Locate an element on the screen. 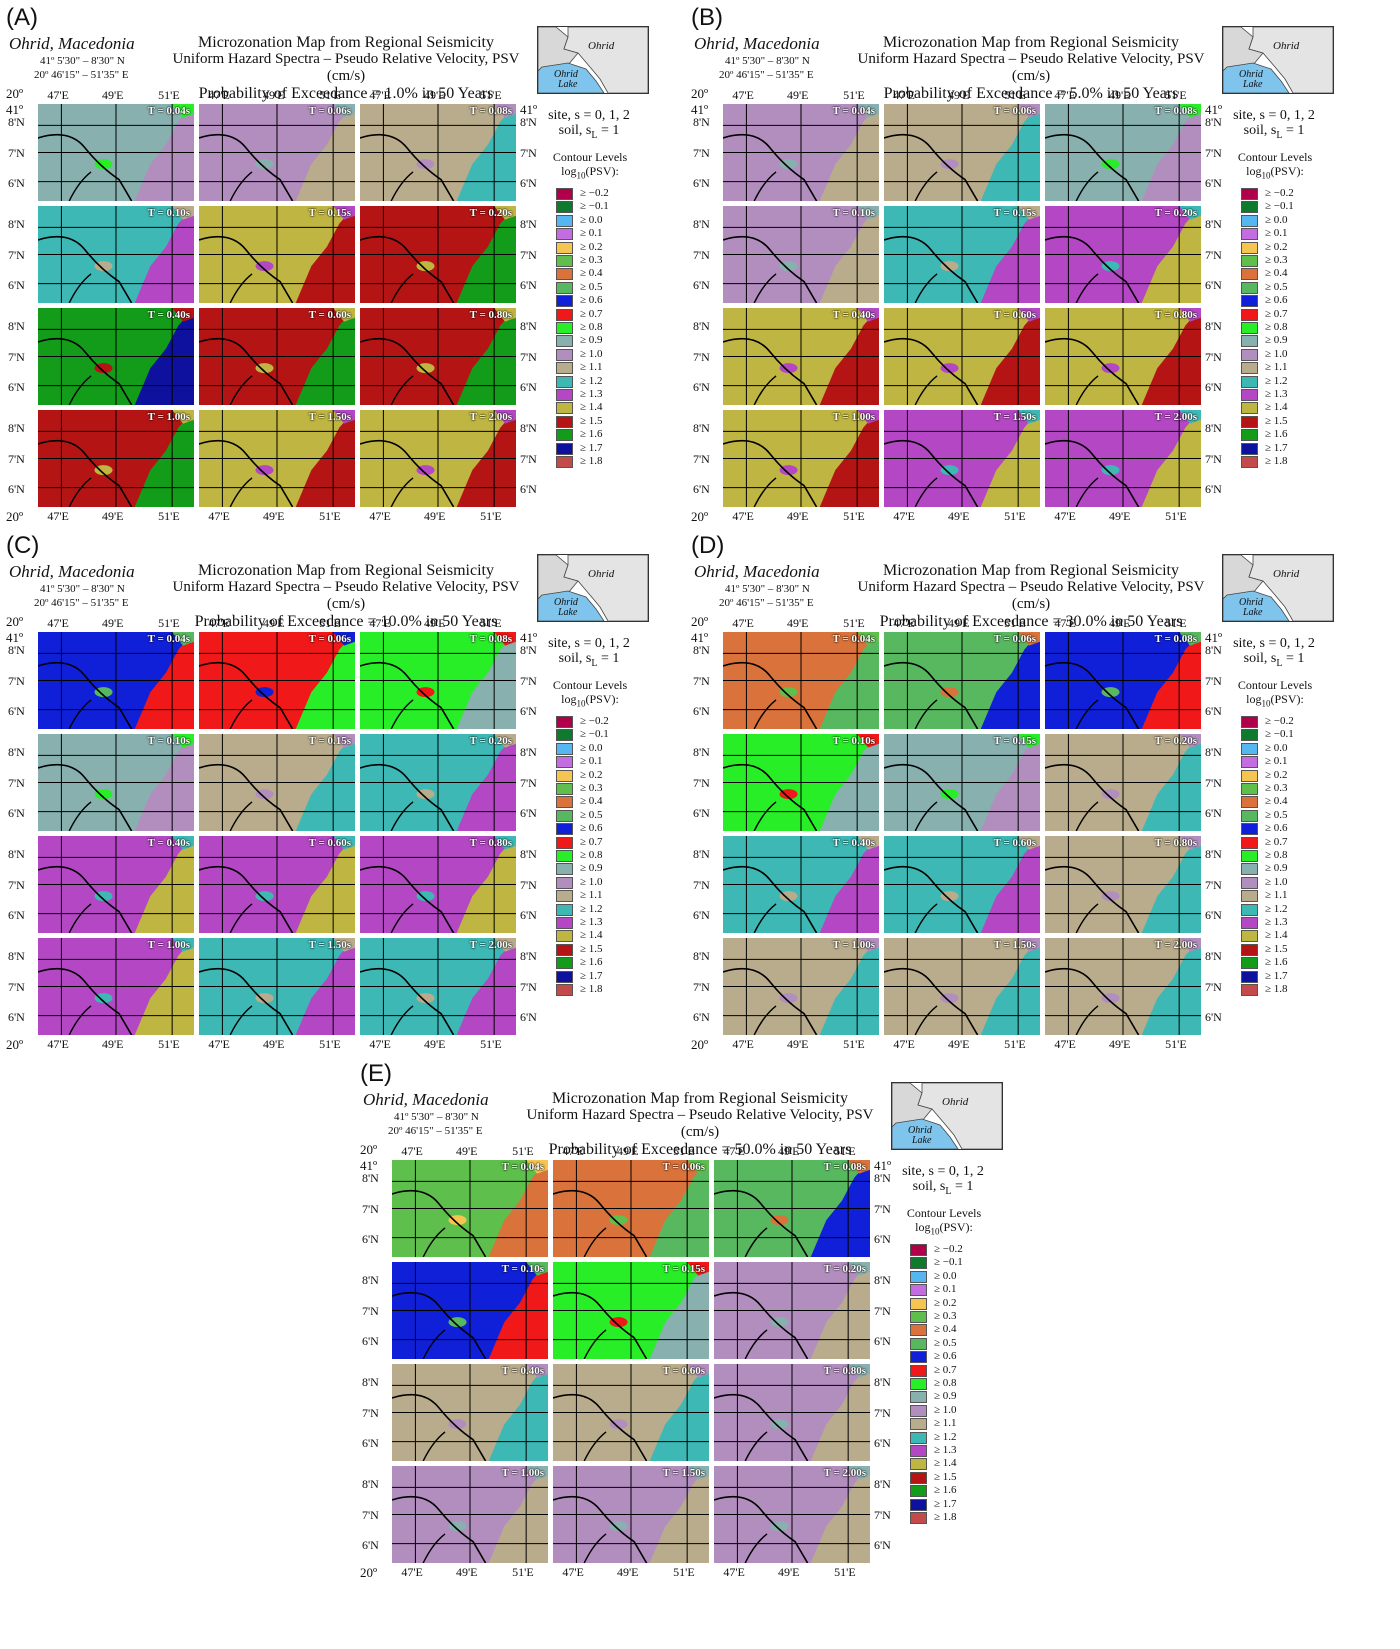  legend-item: ≥ 1.7 is located at coordinates (591, 449).